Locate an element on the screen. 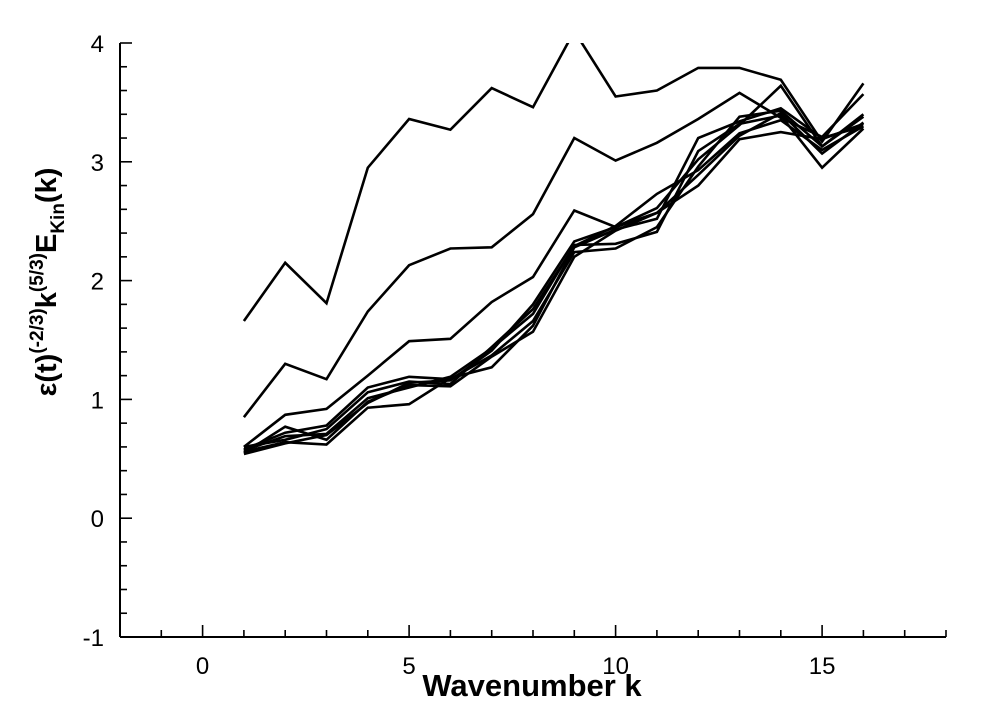 The height and width of the screenshot is (721, 991). x-tick-label: 15 is located at coordinates (822, 666).